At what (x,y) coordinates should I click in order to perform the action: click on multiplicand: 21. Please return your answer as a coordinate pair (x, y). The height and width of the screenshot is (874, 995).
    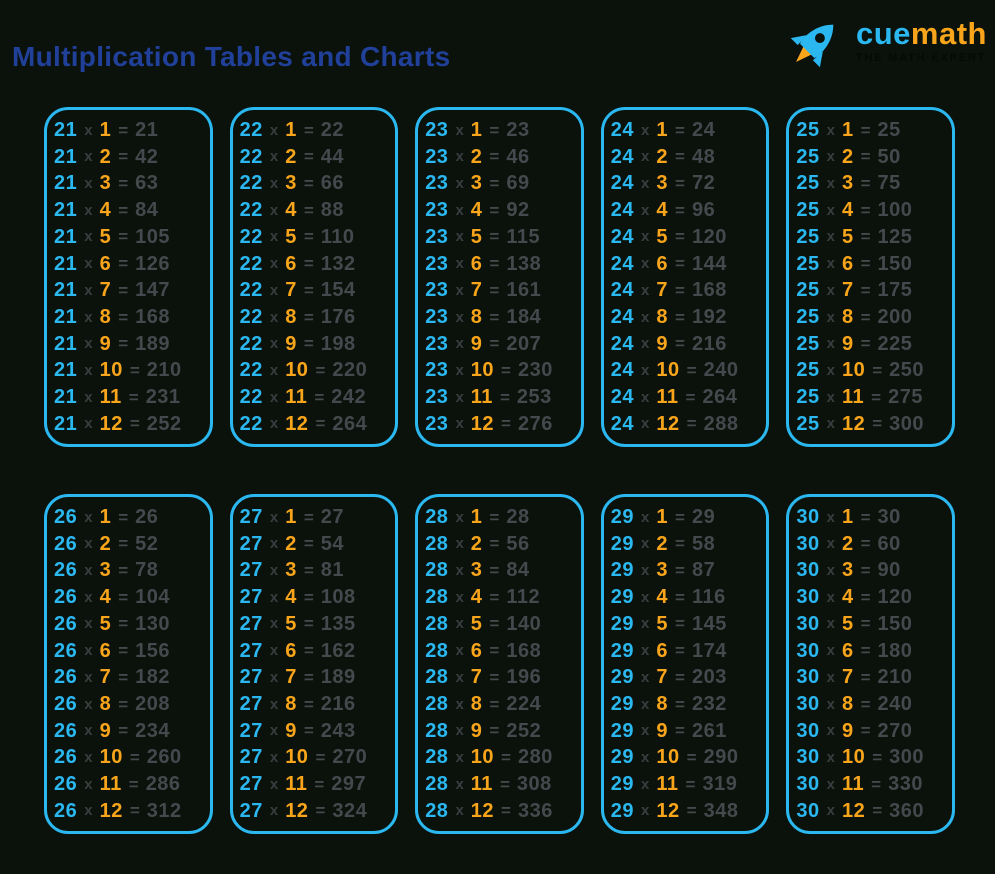
    Looking at the image, I should click on (66, 343).